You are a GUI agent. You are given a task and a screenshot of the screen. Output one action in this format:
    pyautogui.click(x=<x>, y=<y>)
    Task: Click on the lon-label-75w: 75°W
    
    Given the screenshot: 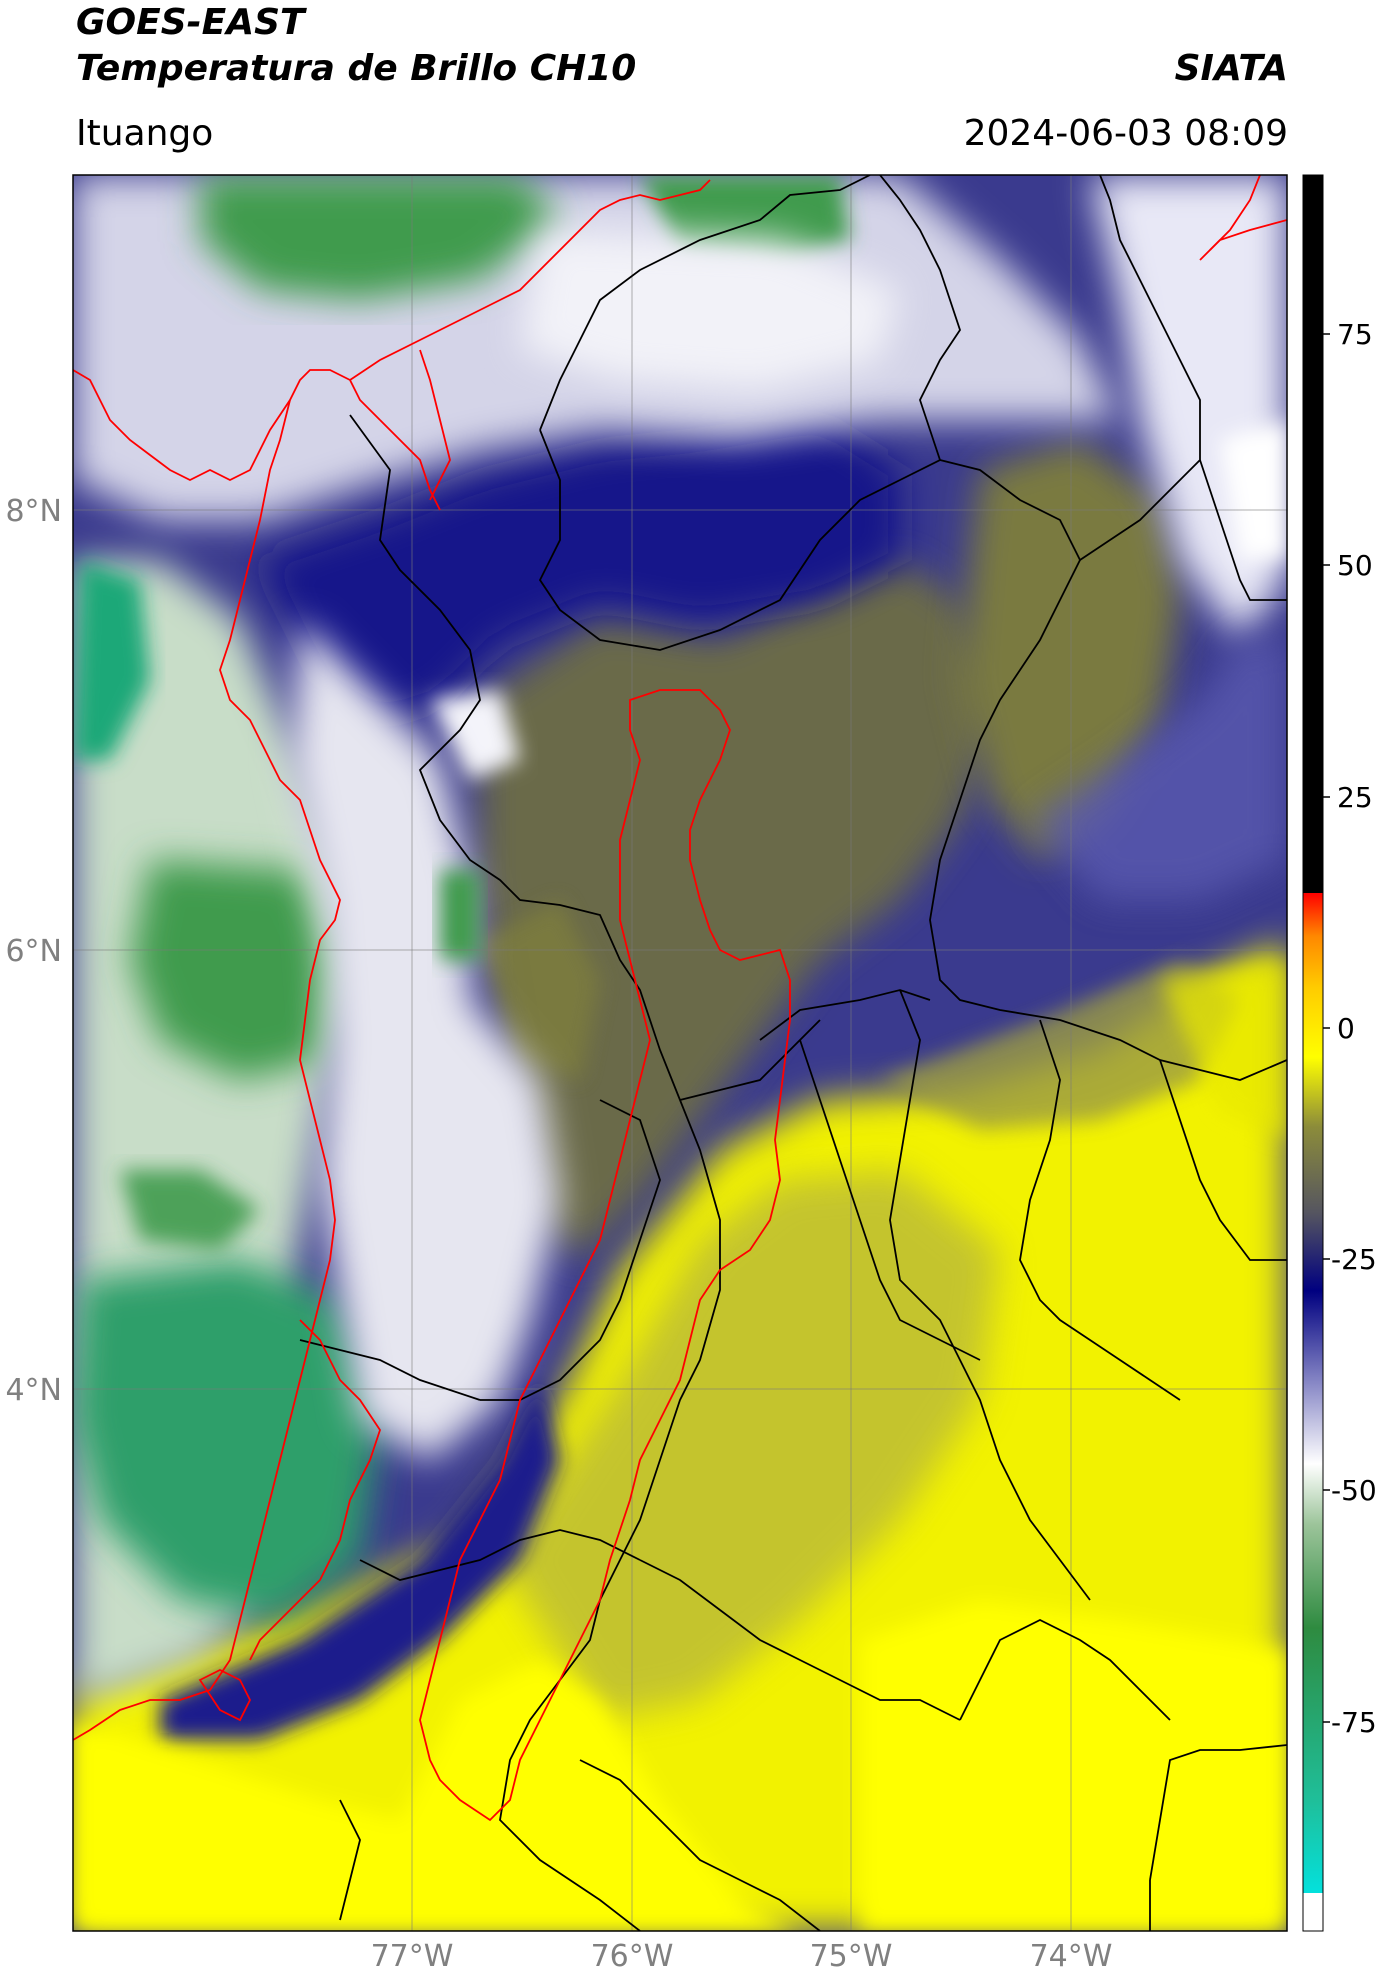 What is the action you would take?
    pyautogui.click(x=851, y=1956)
    